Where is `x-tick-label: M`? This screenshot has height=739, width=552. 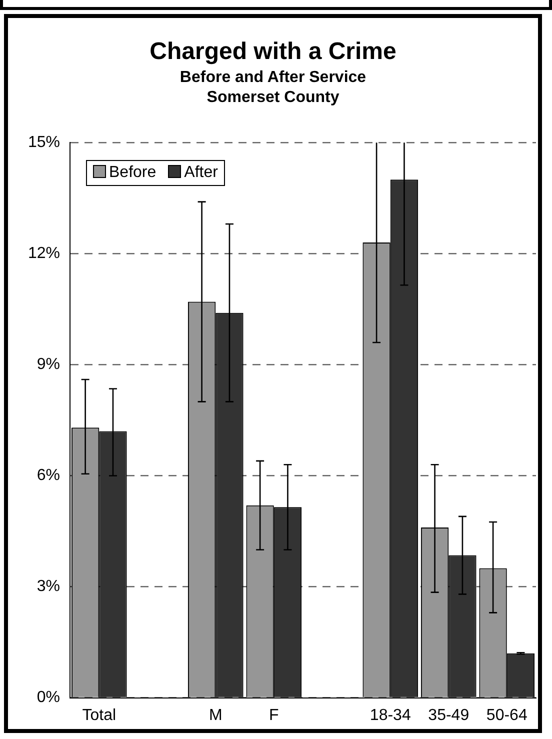
x-tick-label: M is located at coordinates (215, 715).